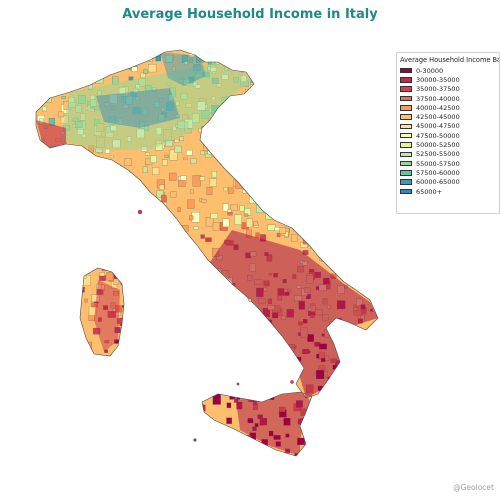  What do you see at coordinates (273, 424) in the screenshot?
I see `sicily-low-income-zone` at bounding box center [273, 424].